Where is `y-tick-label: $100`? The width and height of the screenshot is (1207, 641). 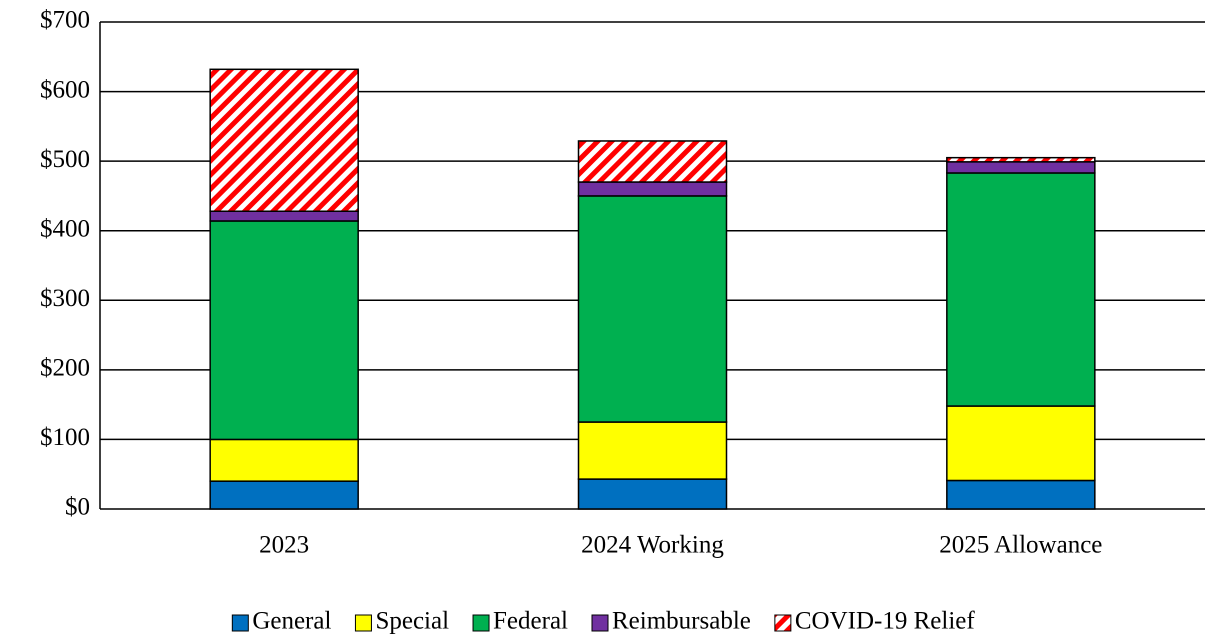 y-tick-label: $100 is located at coordinates (65, 437).